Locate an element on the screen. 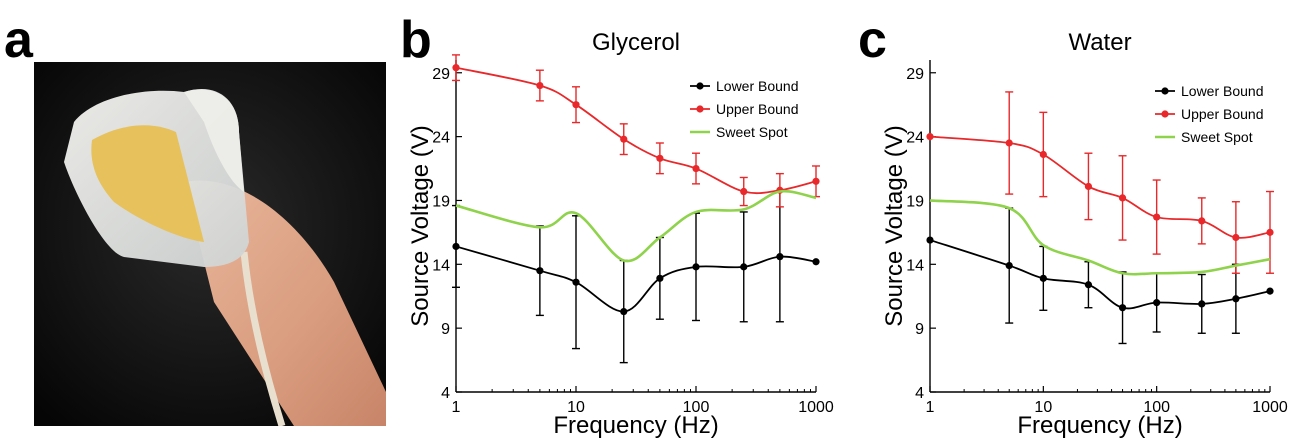 The height and width of the screenshot is (438, 1293). panel-label-b: b is located at coordinates (416, 40).